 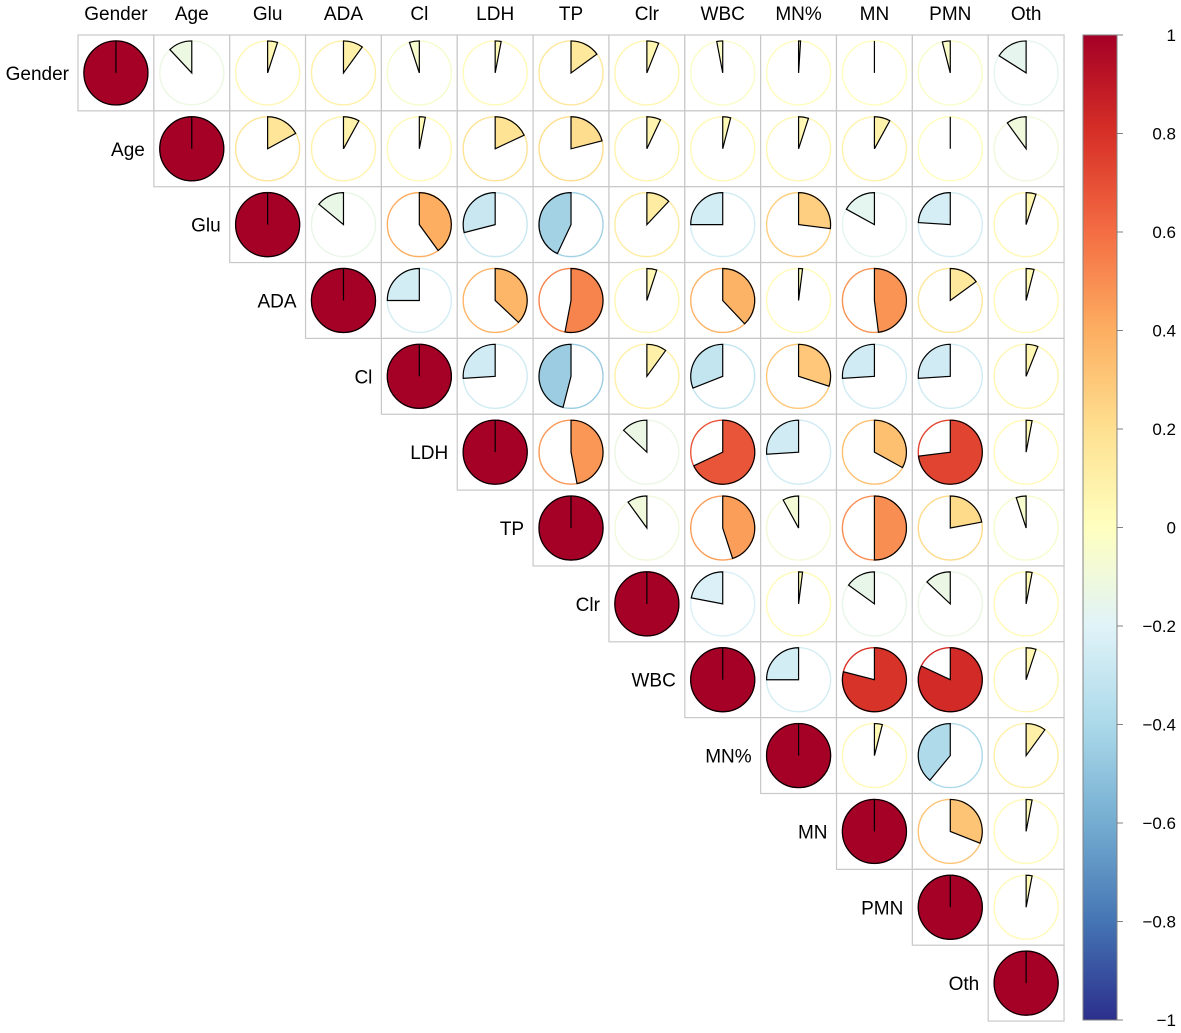 I want to click on cell-TP-WBC, so click(x=723, y=528).